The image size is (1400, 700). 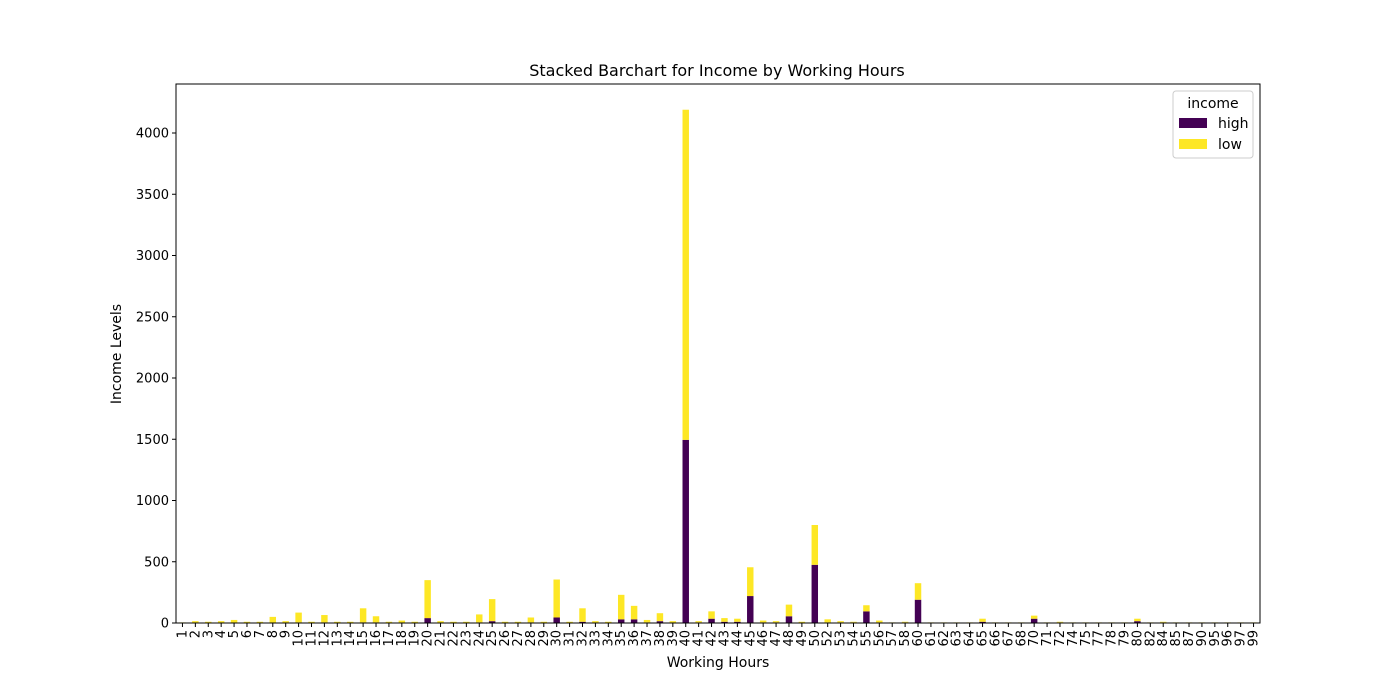 I want to click on legend-label-low: low, so click(x=1230, y=145).